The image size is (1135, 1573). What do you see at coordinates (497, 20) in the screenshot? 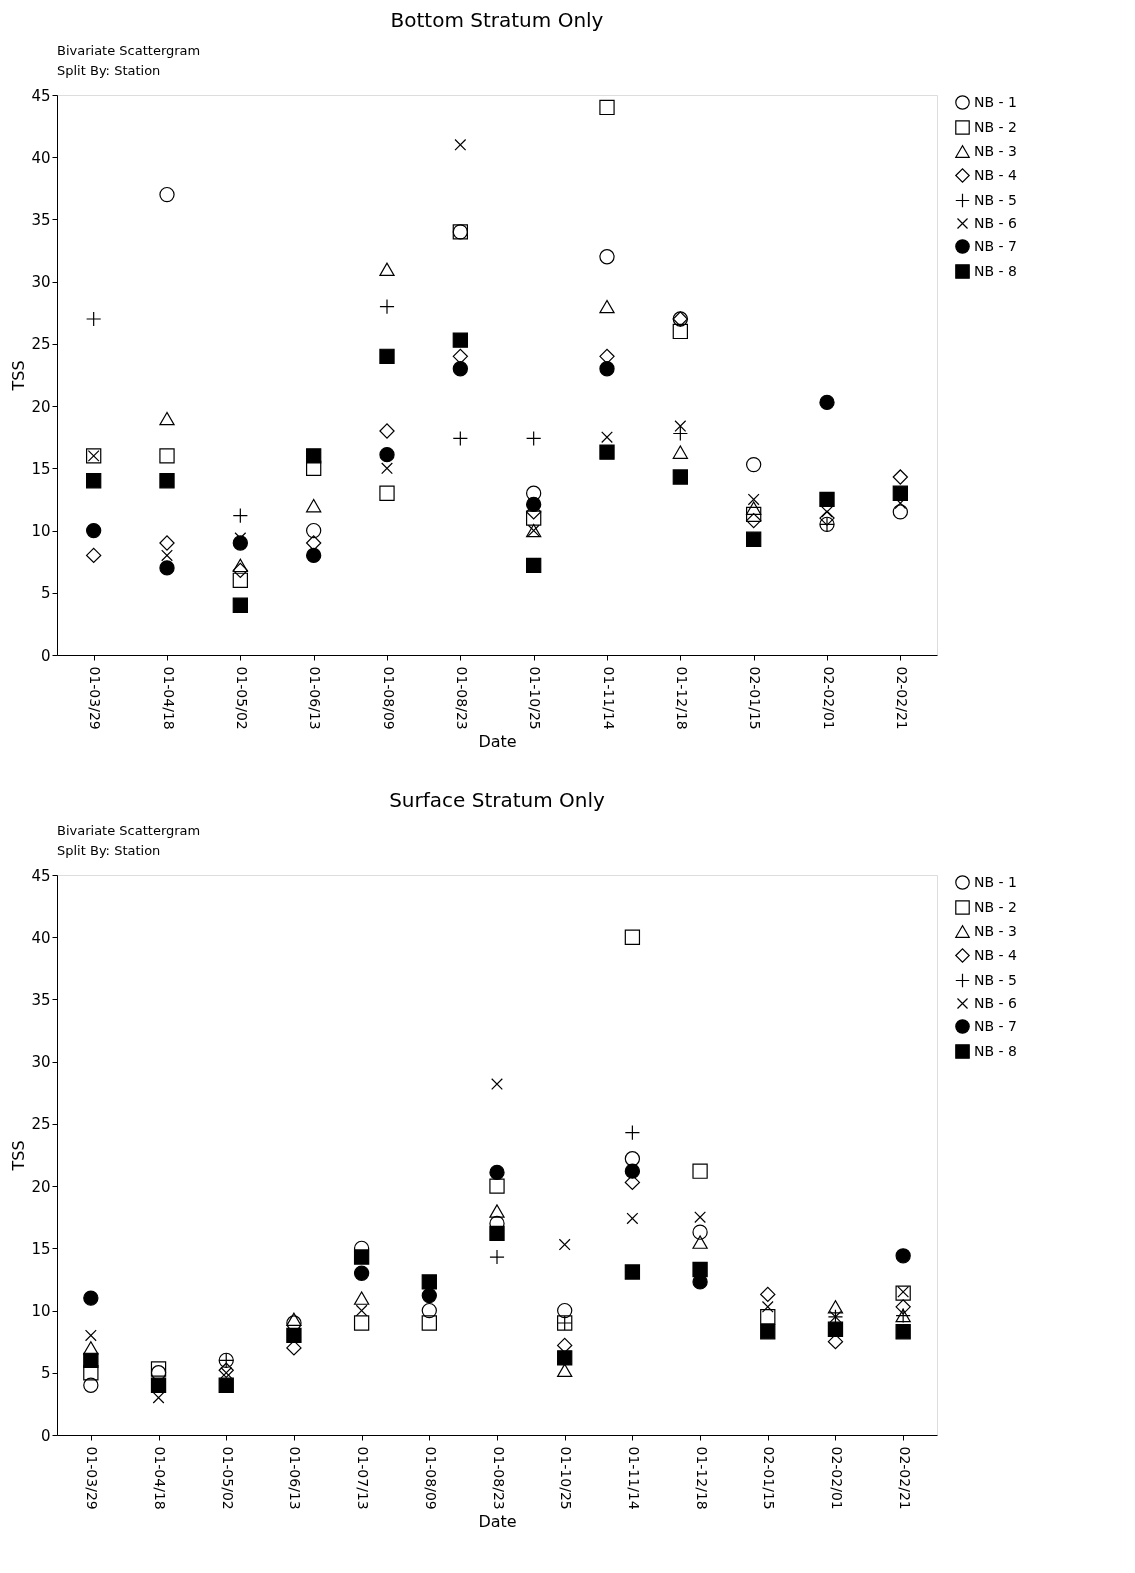
I see `chart-title: Bottom Stratum Only` at bounding box center [497, 20].